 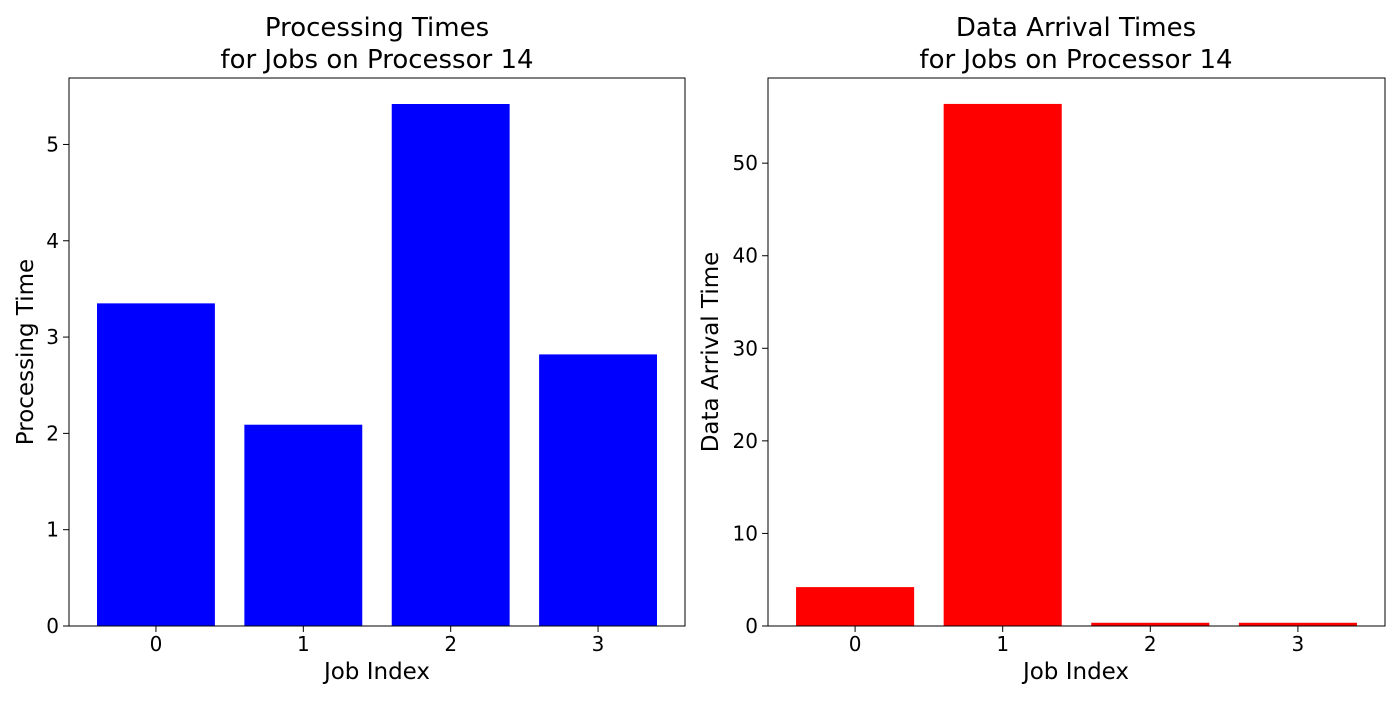 I want to click on y-tick-label: 3, so click(x=52, y=337).